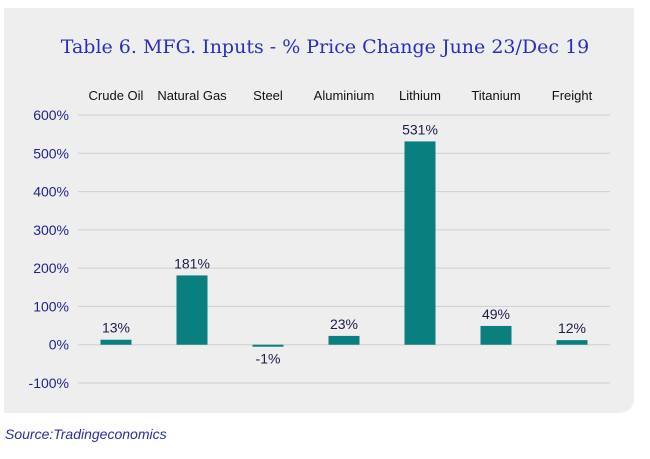 The height and width of the screenshot is (459, 650). What do you see at coordinates (49, 249) in the screenshot?
I see `y-axis-tick-labels: 600% 500% 400% 300% 200% 100% 0% -100%` at bounding box center [49, 249].